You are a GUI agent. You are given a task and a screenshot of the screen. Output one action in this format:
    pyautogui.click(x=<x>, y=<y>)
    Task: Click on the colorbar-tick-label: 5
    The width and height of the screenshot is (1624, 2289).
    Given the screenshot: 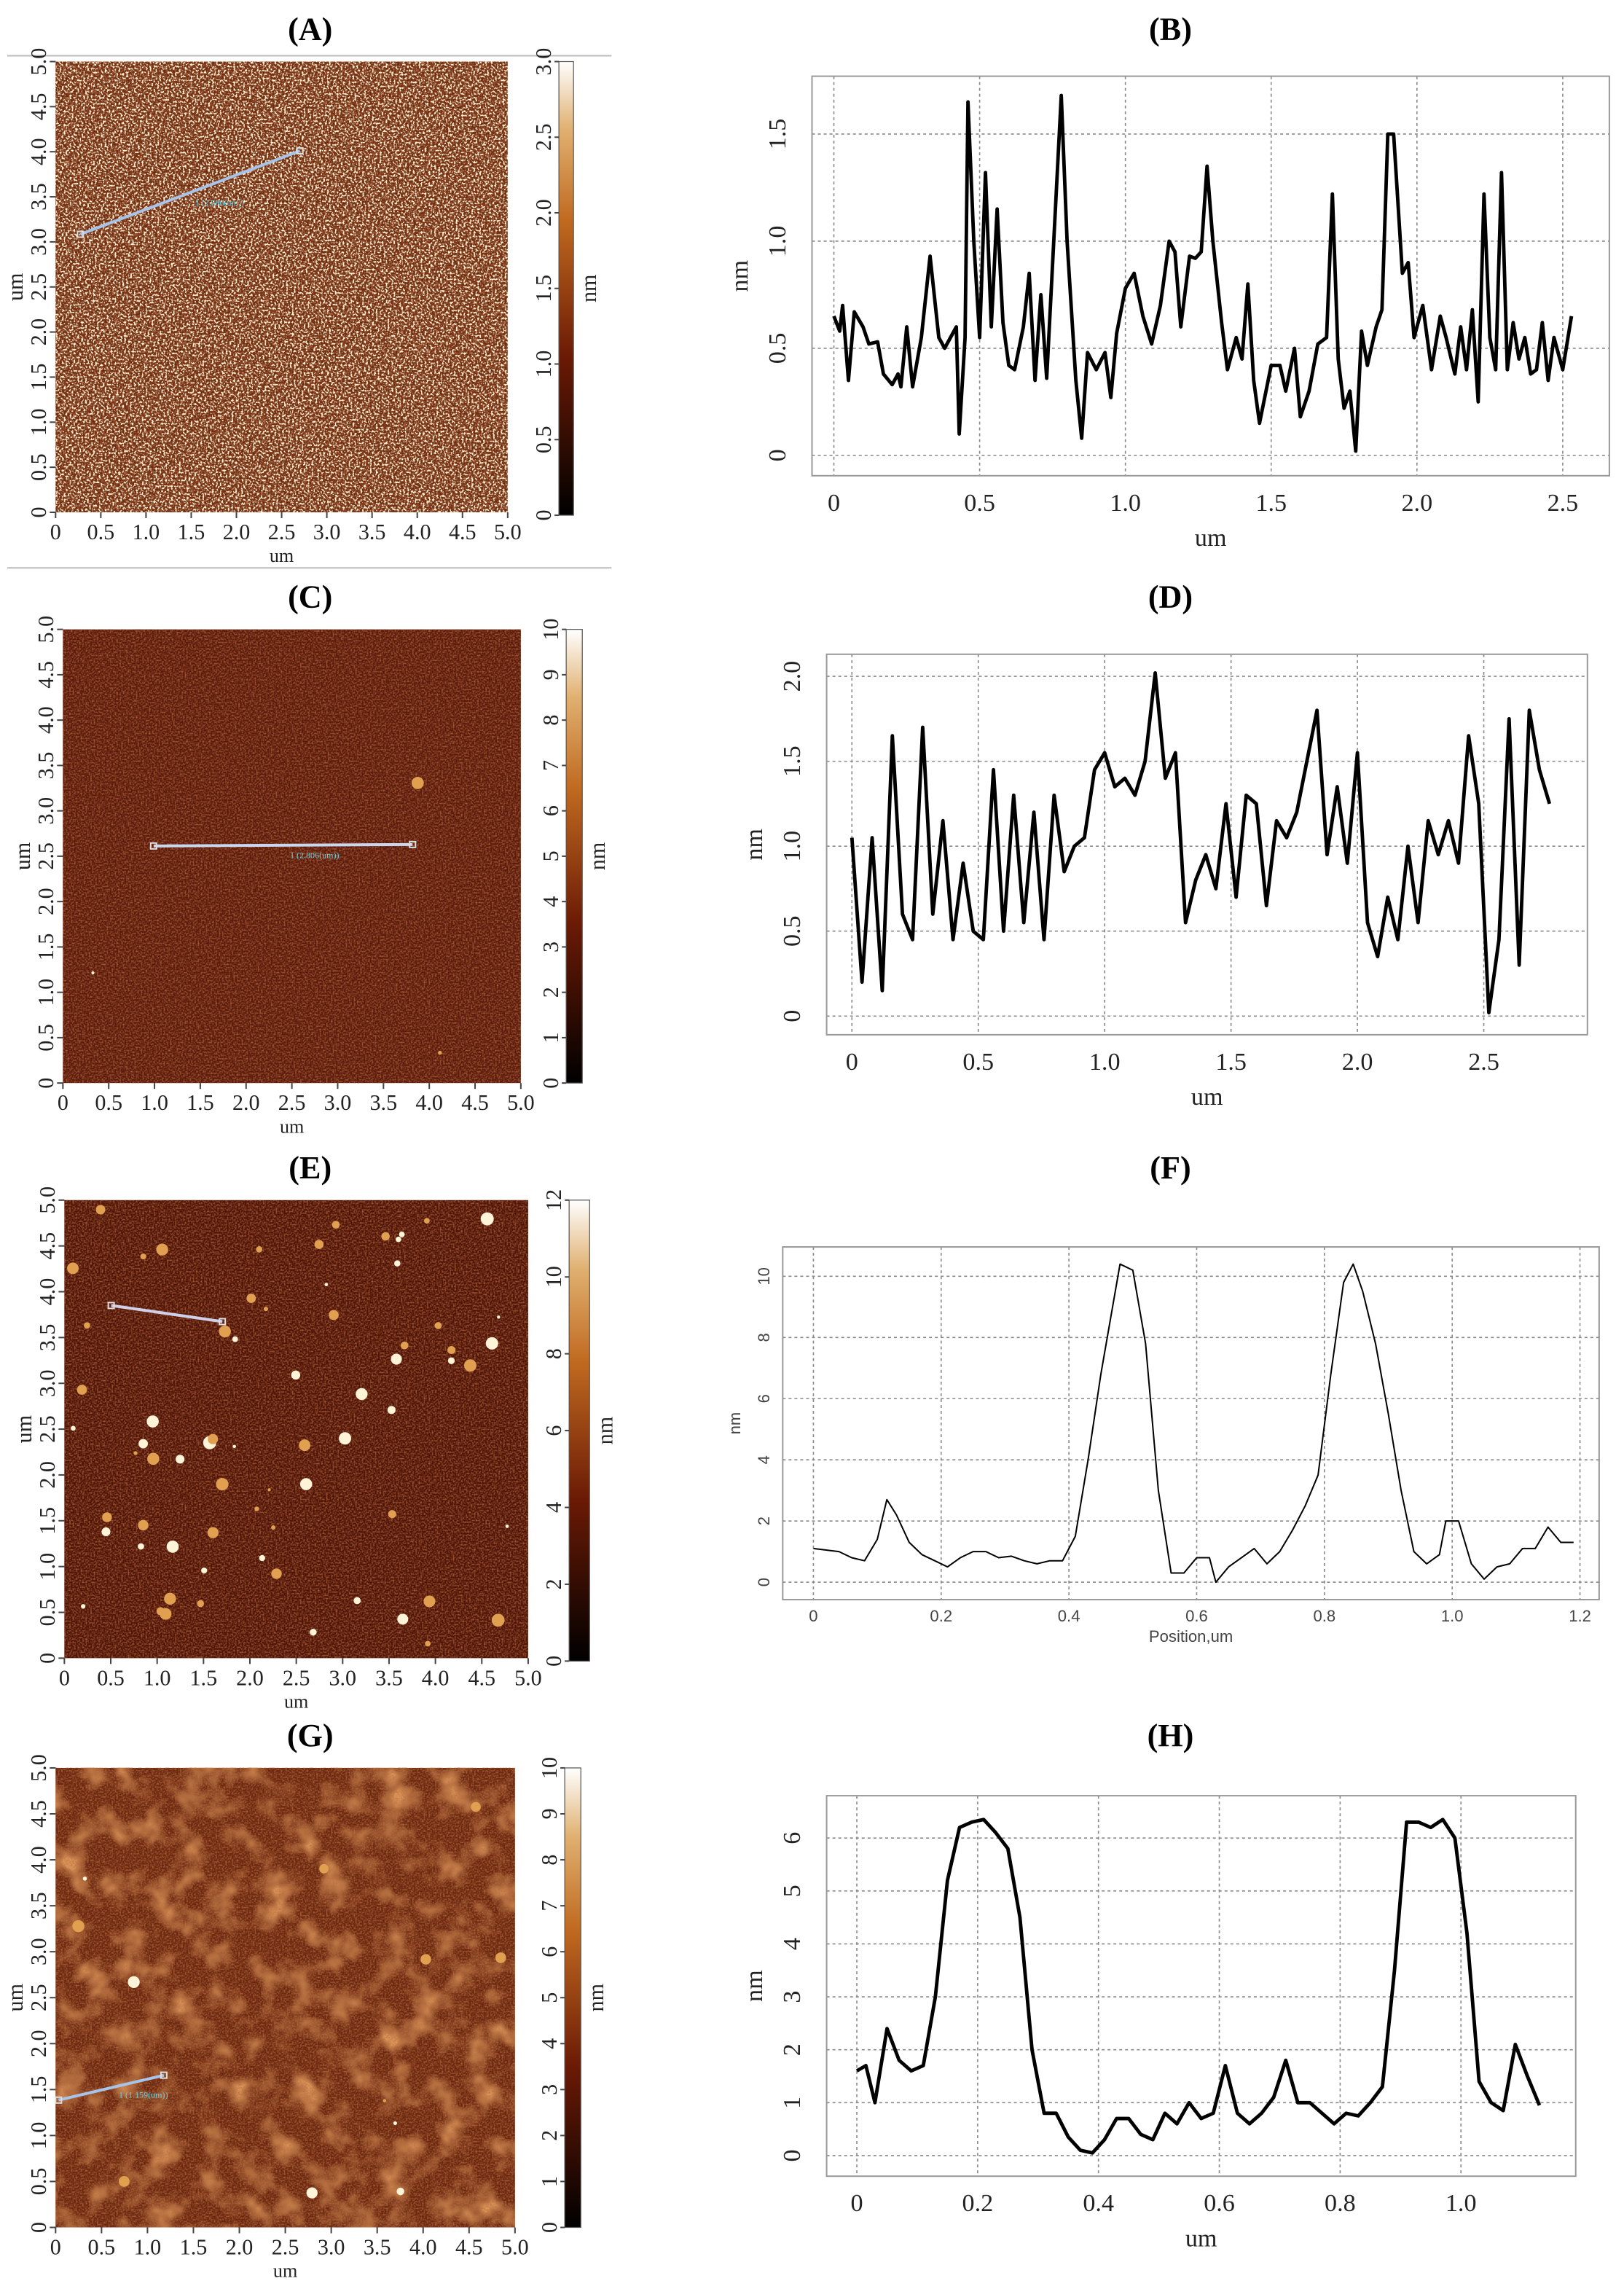 What is the action you would take?
    pyautogui.click(x=550, y=855)
    